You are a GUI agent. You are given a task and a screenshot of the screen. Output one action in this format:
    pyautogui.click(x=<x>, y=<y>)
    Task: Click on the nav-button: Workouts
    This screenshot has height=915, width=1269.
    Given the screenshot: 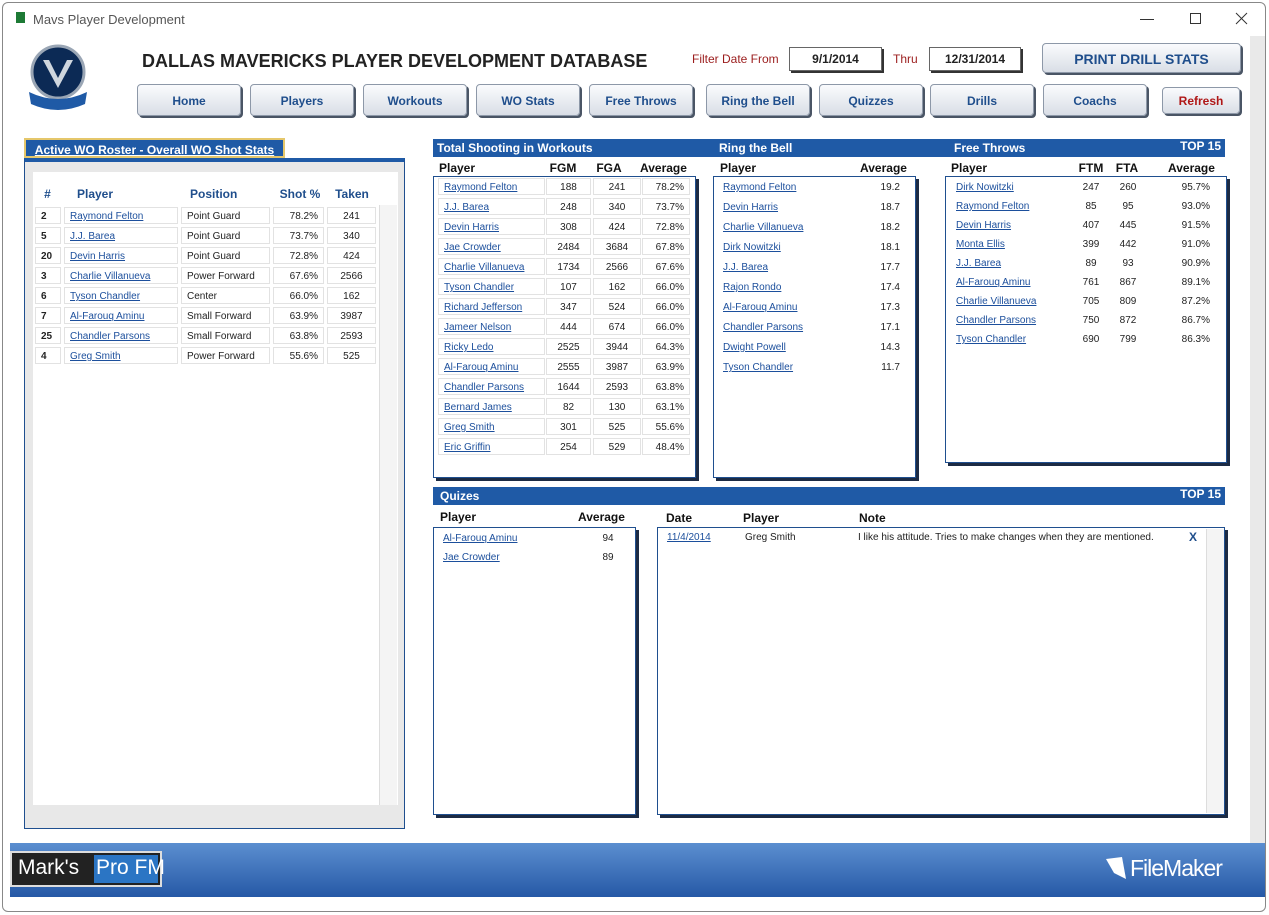 What is the action you would take?
    pyautogui.click(x=415, y=100)
    